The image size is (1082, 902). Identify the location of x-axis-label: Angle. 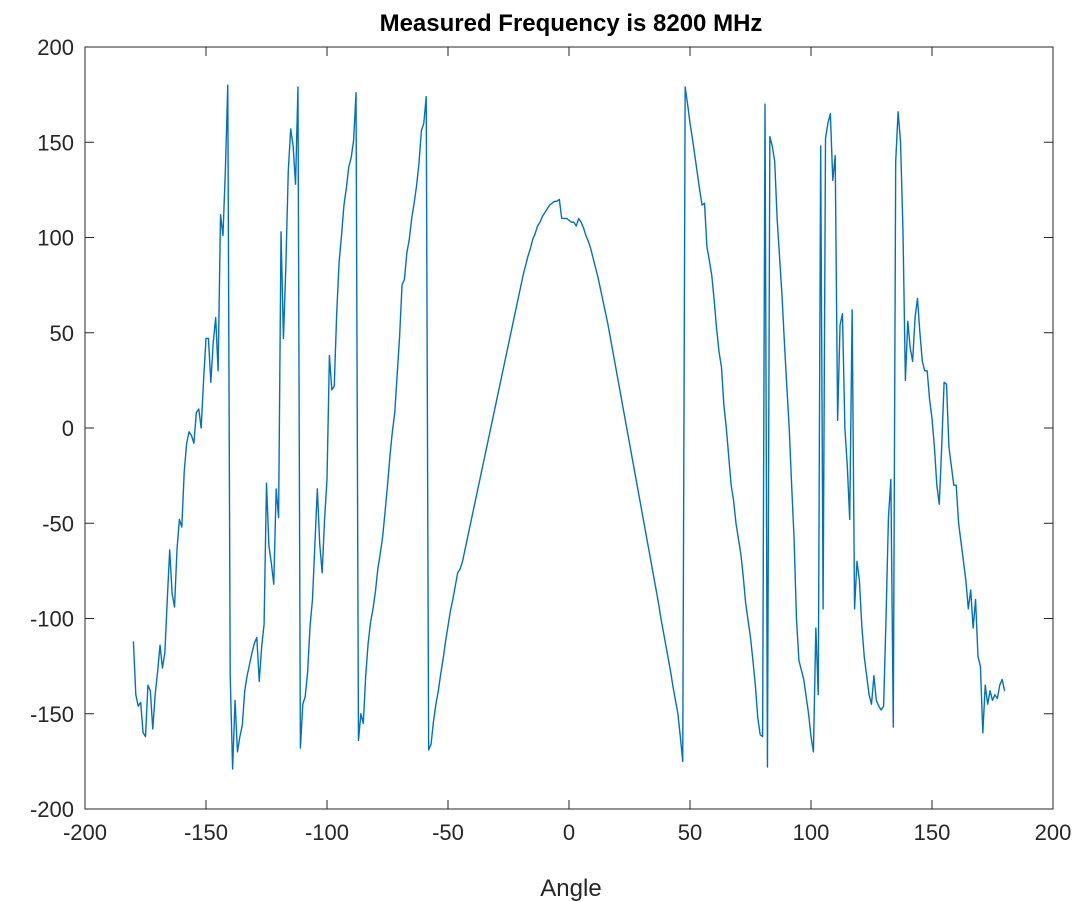
(570, 888).